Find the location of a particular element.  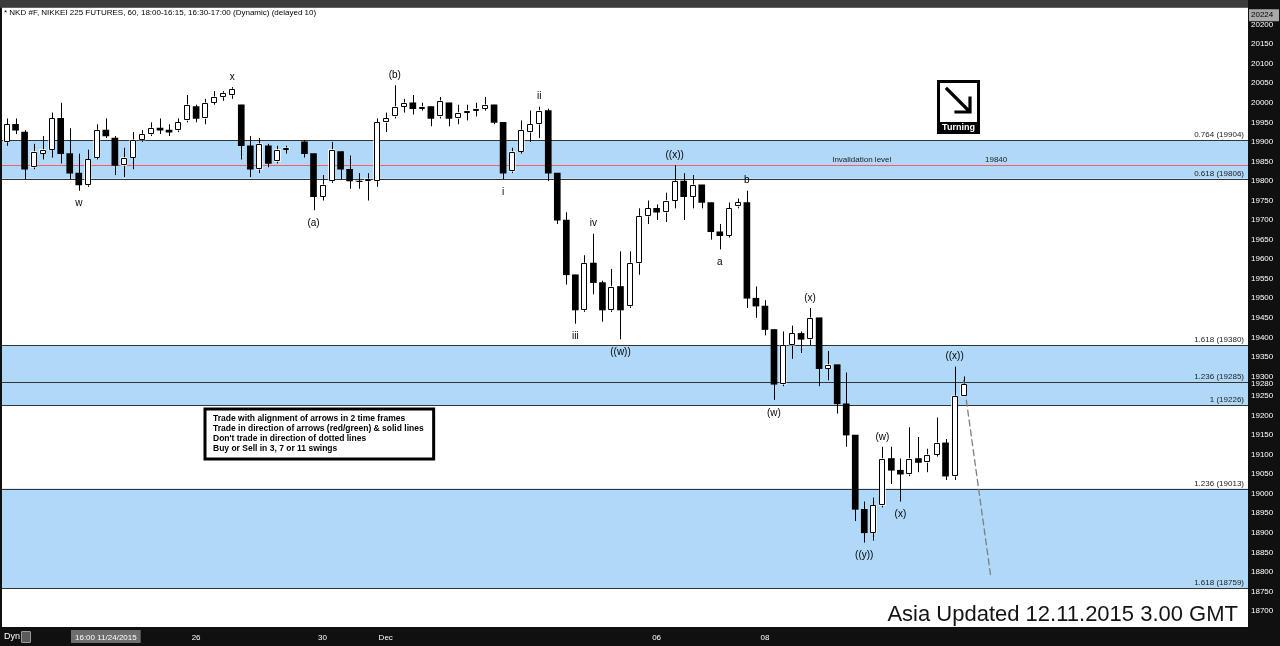

text: ii is located at coordinates (539, 96).